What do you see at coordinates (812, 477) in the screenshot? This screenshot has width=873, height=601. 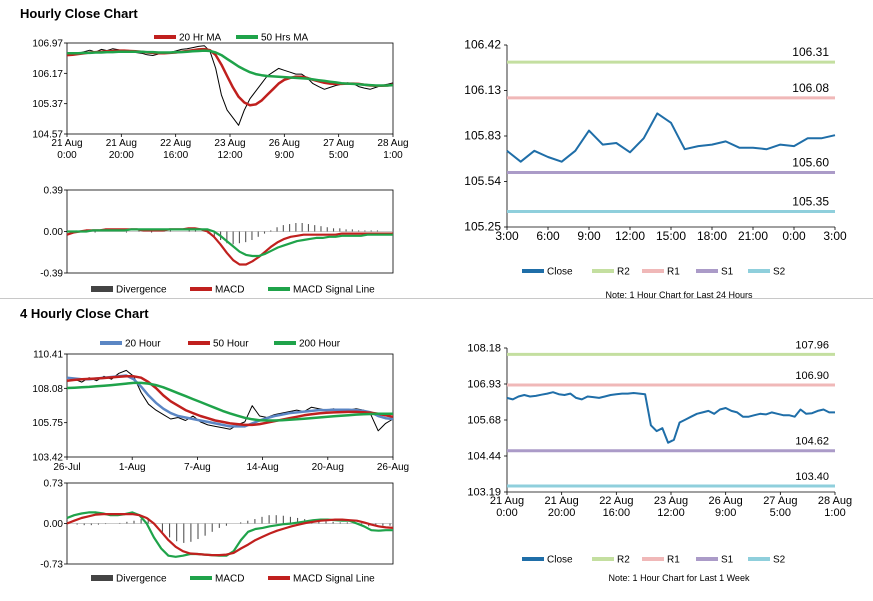 I see `level-label-s2: 103.40` at bounding box center [812, 477].